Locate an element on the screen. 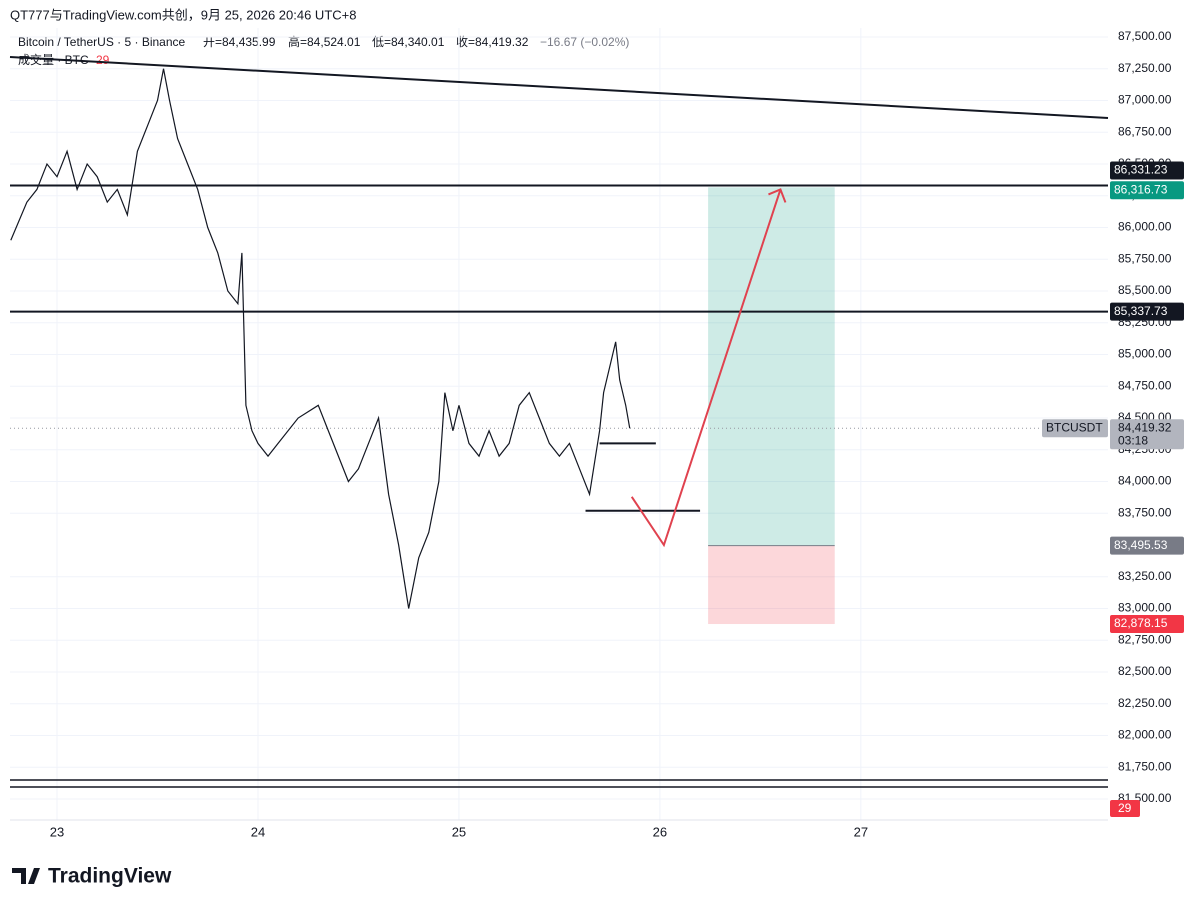 Image resolution: width=1200 pixels, height=907 pixels. y-tick-label: 86,000.00 is located at coordinates (1145, 227).